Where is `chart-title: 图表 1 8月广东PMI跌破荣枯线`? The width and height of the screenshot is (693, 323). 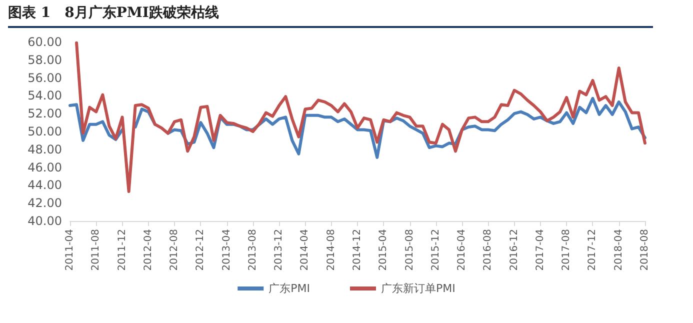 chart-title: 图表 1 8月广东PMI跌破荣枯线 is located at coordinates (113, 13).